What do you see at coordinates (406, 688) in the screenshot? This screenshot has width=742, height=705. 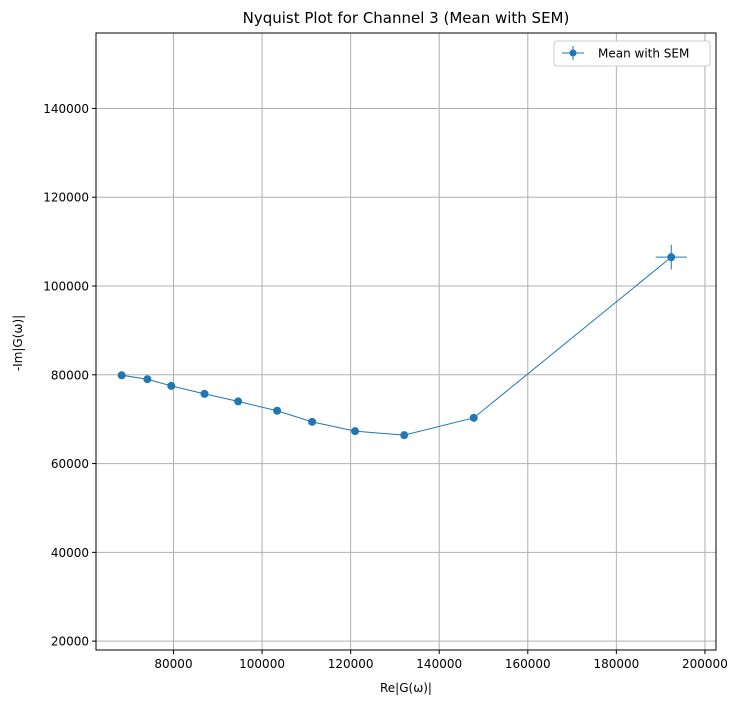 I see `x-axis-label: Re|G(ω)|` at bounding box center [406, 688].